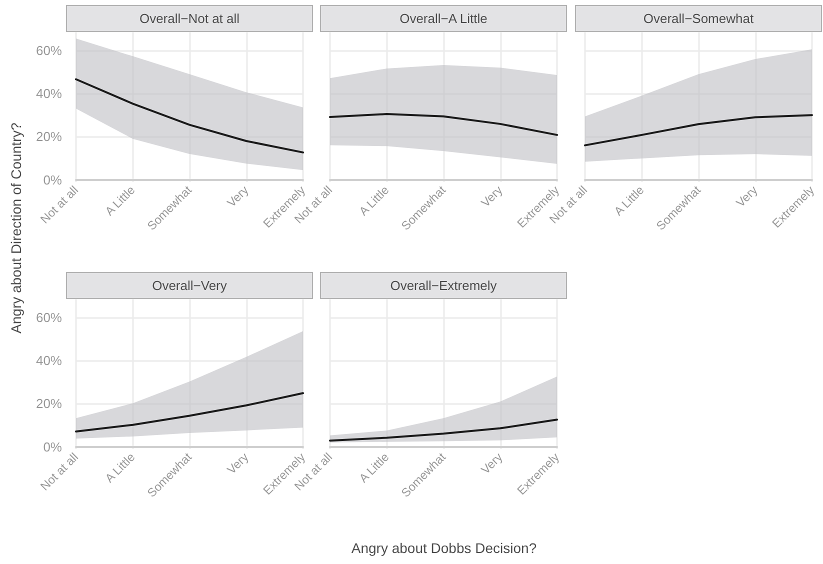 This screenshot has width=823, height=564. What do you see at coordinates (189, 285) in the screenshot?
I see `chart-title: Overall−Very` at bounding box center [189, 285].